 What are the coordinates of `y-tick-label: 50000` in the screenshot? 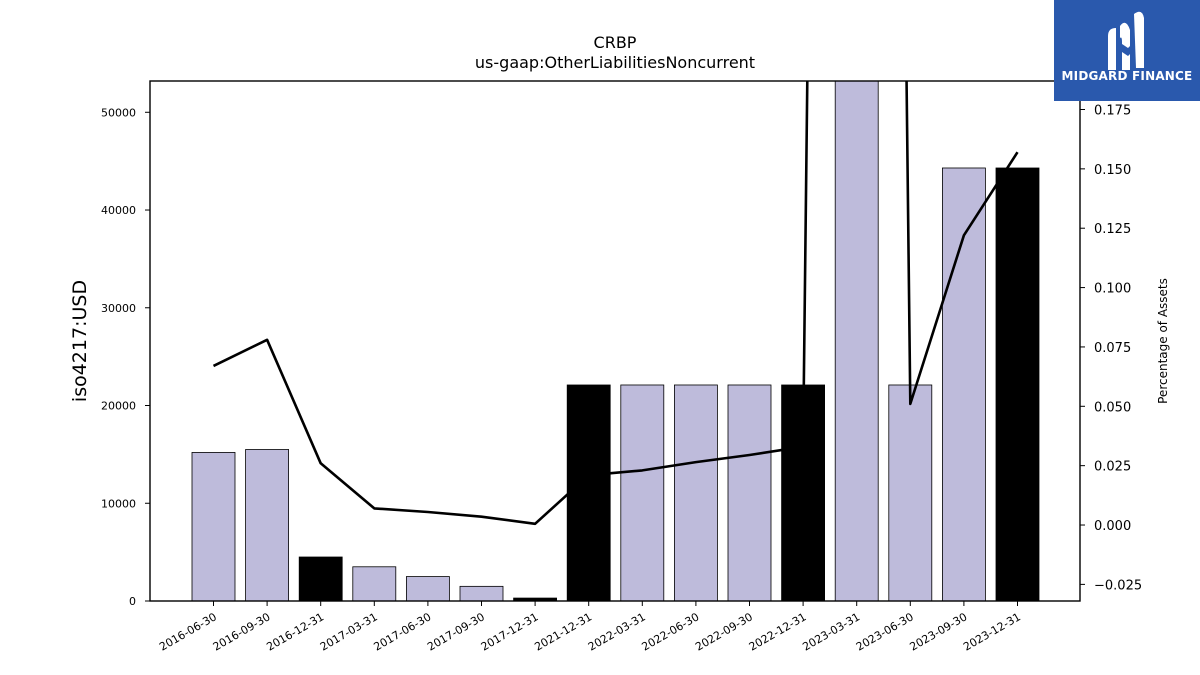 It's located at (118, 112).